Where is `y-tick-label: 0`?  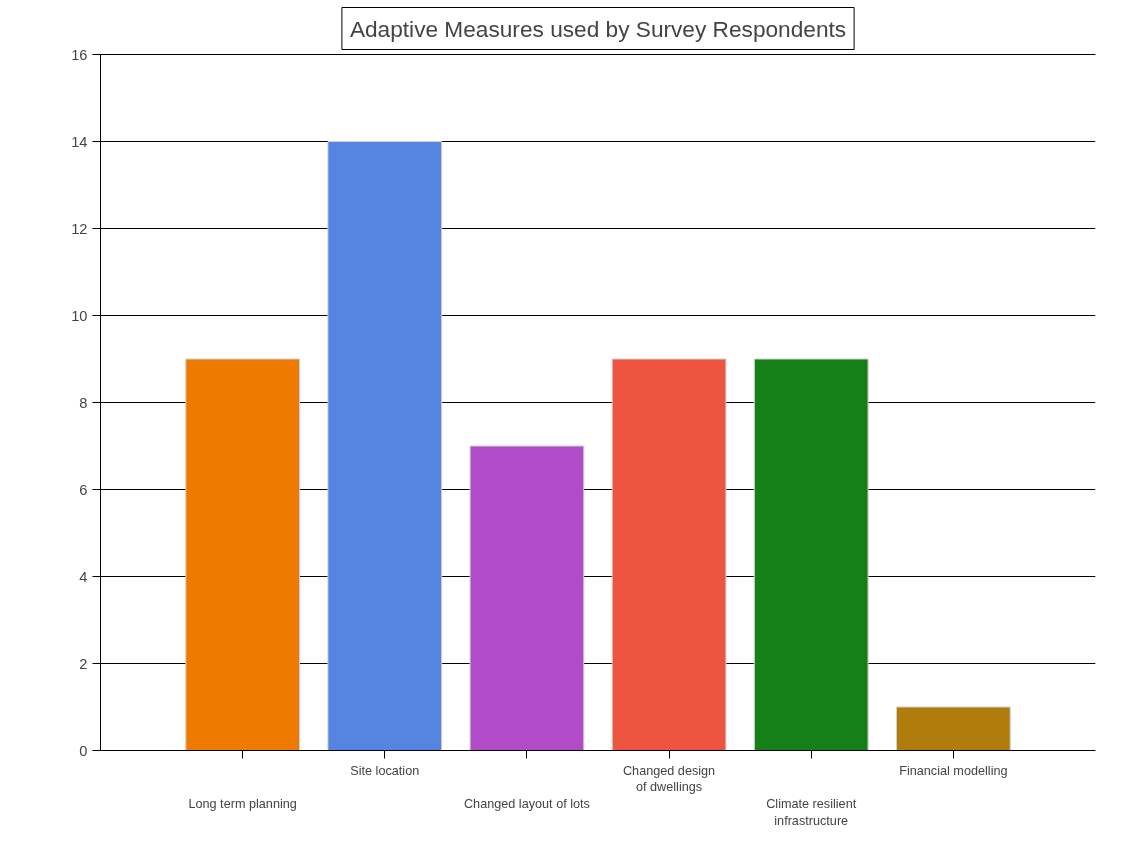
y-tick-label: 0 is located at coordinates (83, 750).